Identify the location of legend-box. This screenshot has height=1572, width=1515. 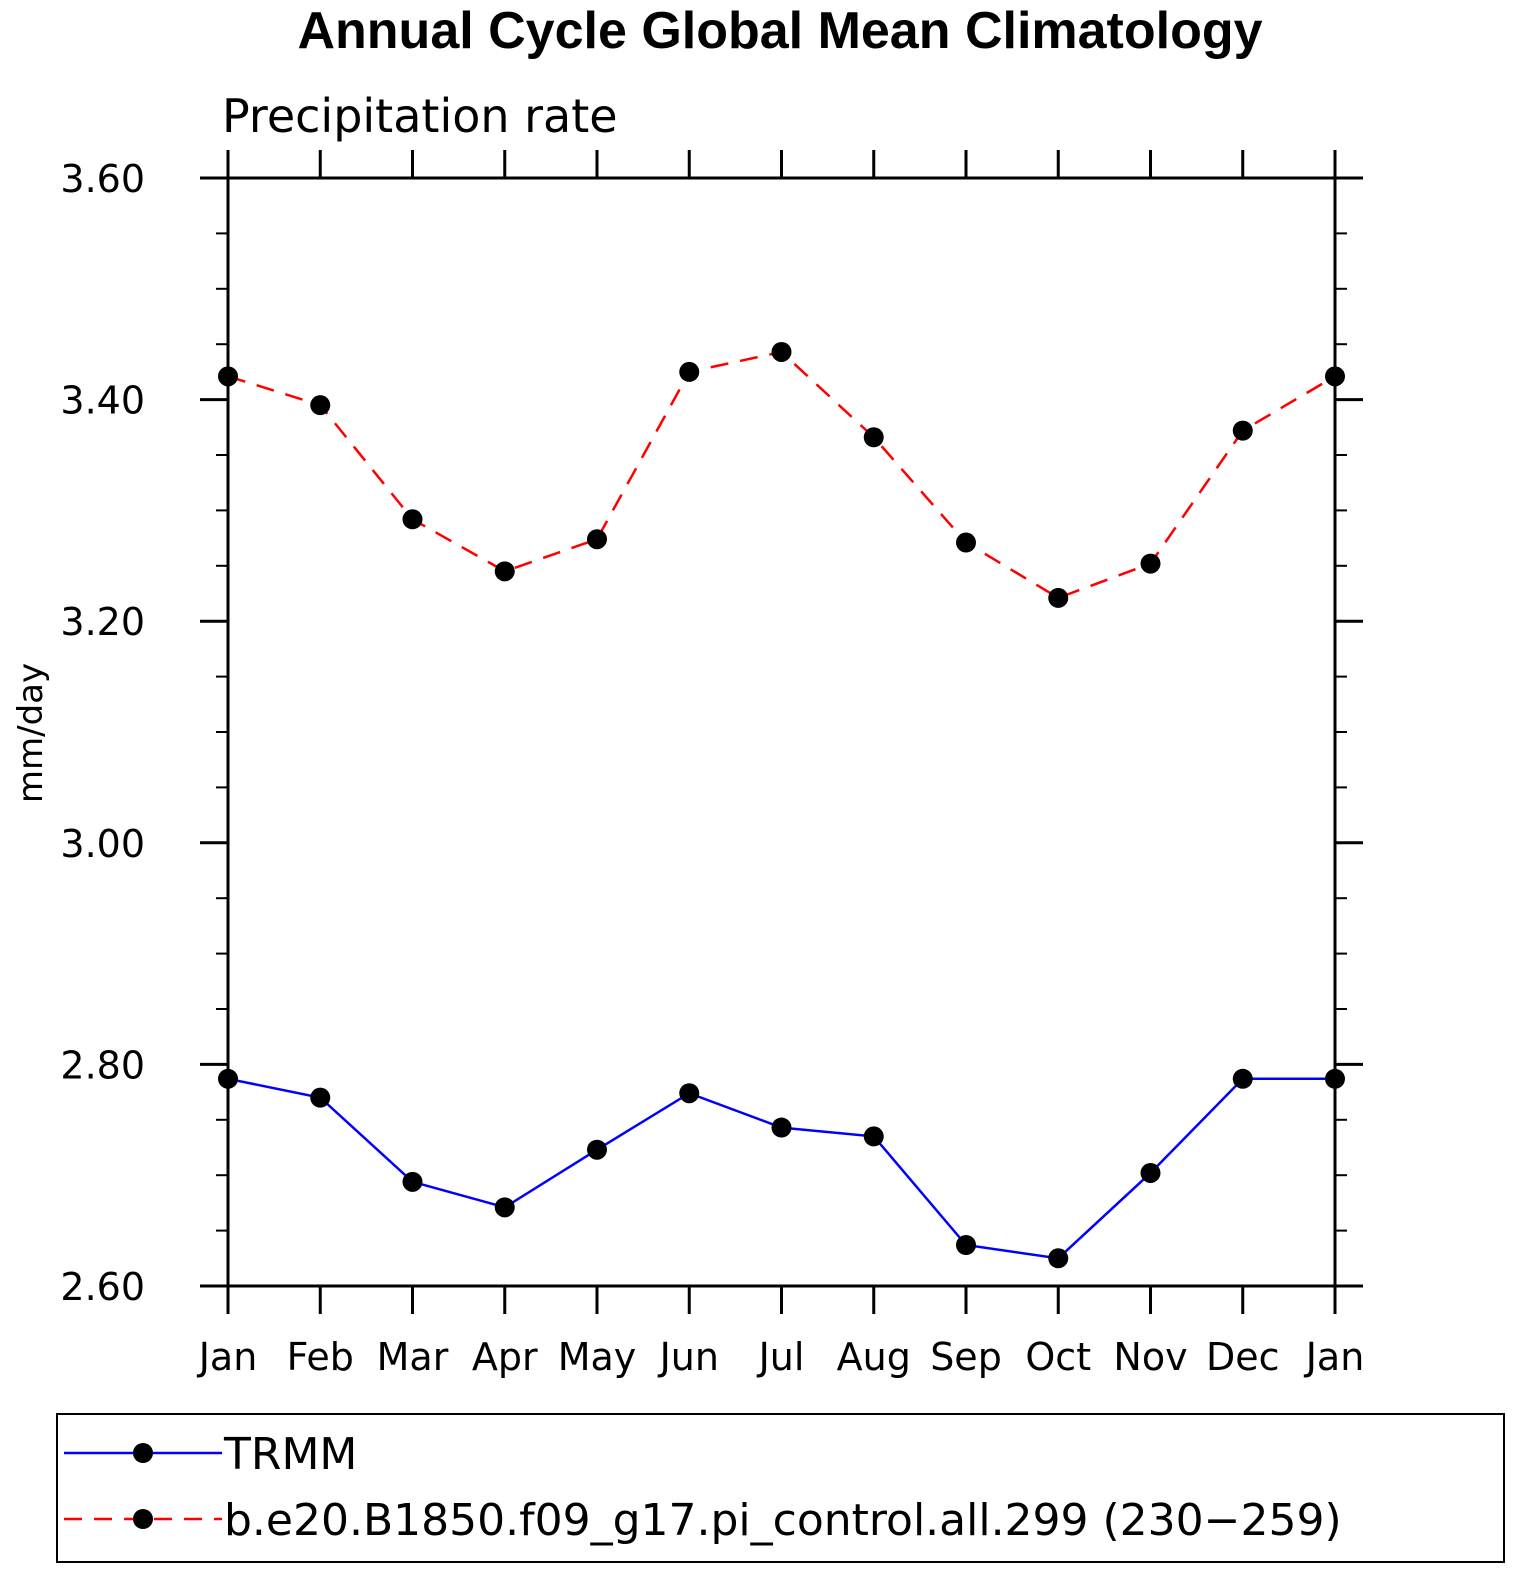
(780, 1488).